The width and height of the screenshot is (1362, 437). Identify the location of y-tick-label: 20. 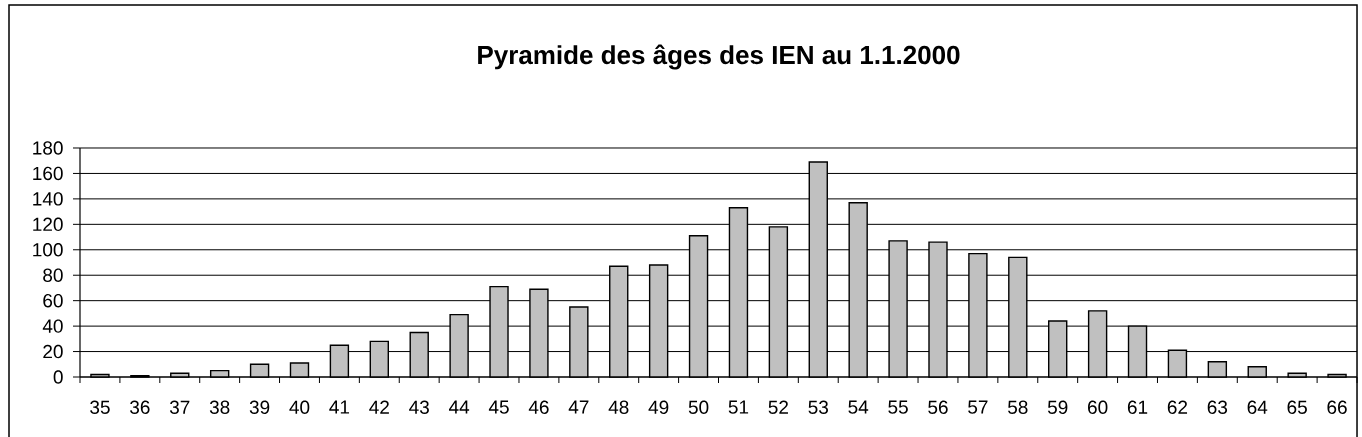
(53, 351).